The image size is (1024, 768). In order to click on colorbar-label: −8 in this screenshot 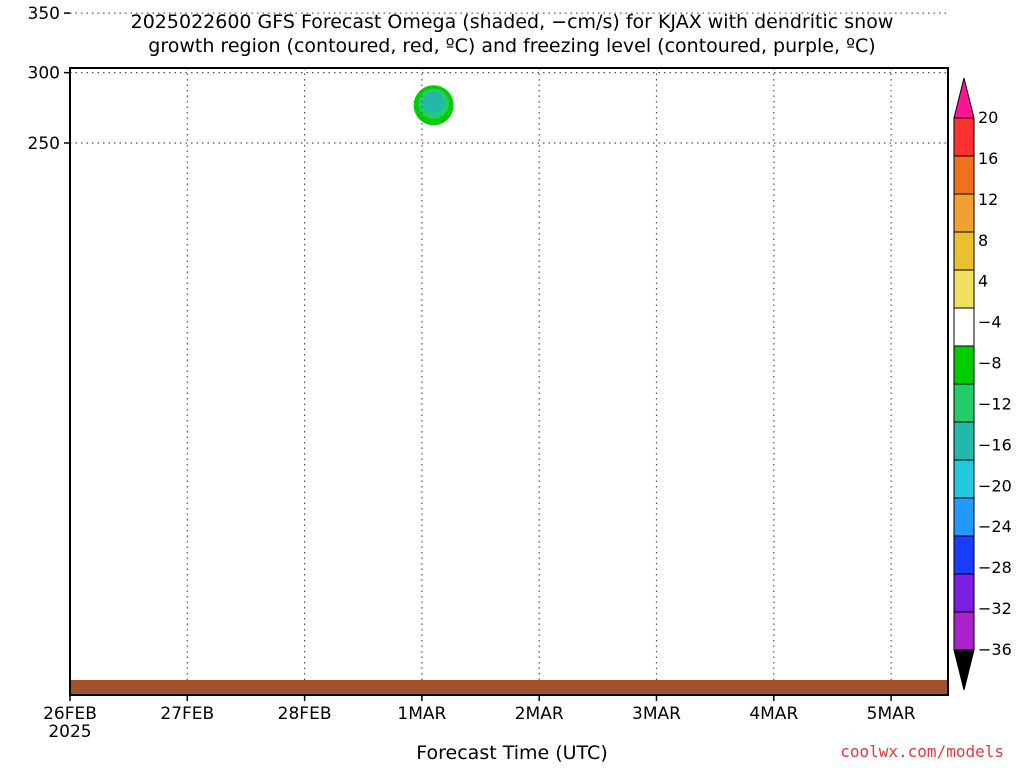, I will do `click(990, 363)`.